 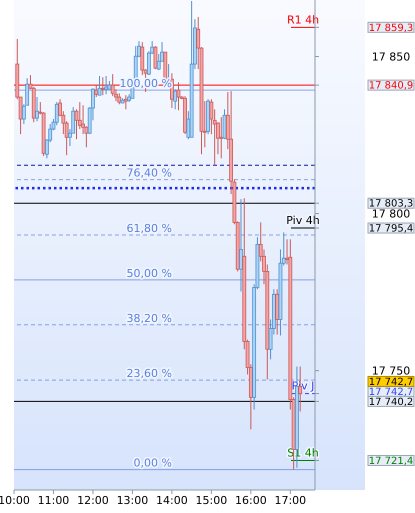 What do you see at coordinates (132, 500) in the screenshot?
I see `x-tick-label: 13:00` at bounding box center [132, 500].